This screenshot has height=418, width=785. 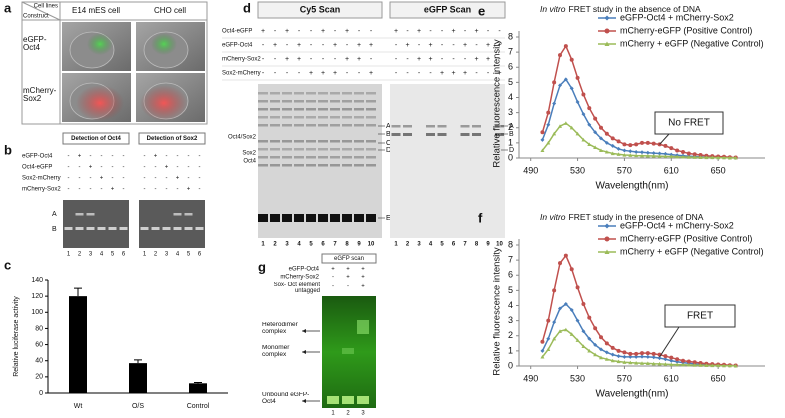 I want to click on panel-label: b, so click(x=8, y=149).